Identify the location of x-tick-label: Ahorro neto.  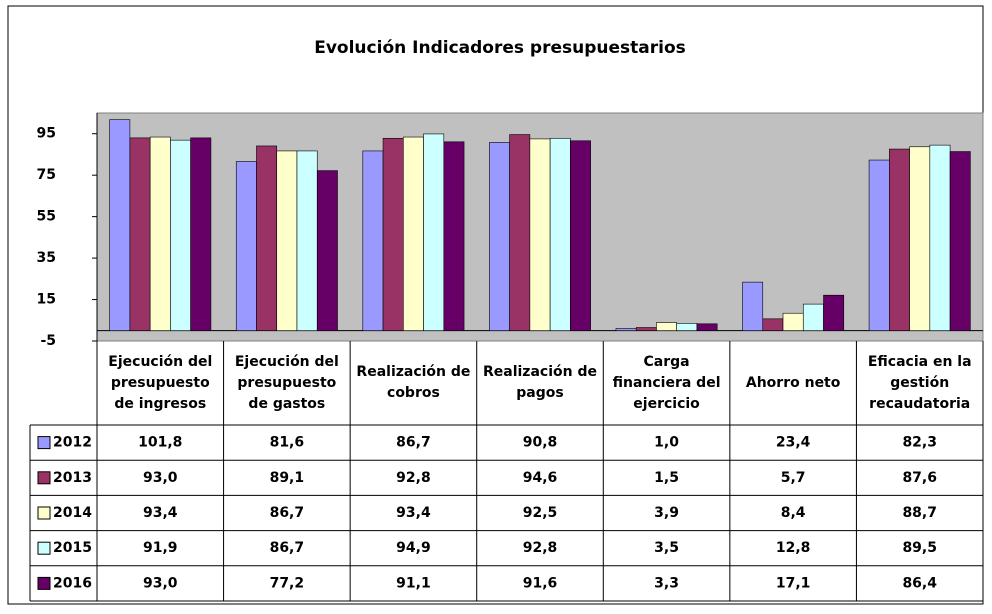
(793, 382).